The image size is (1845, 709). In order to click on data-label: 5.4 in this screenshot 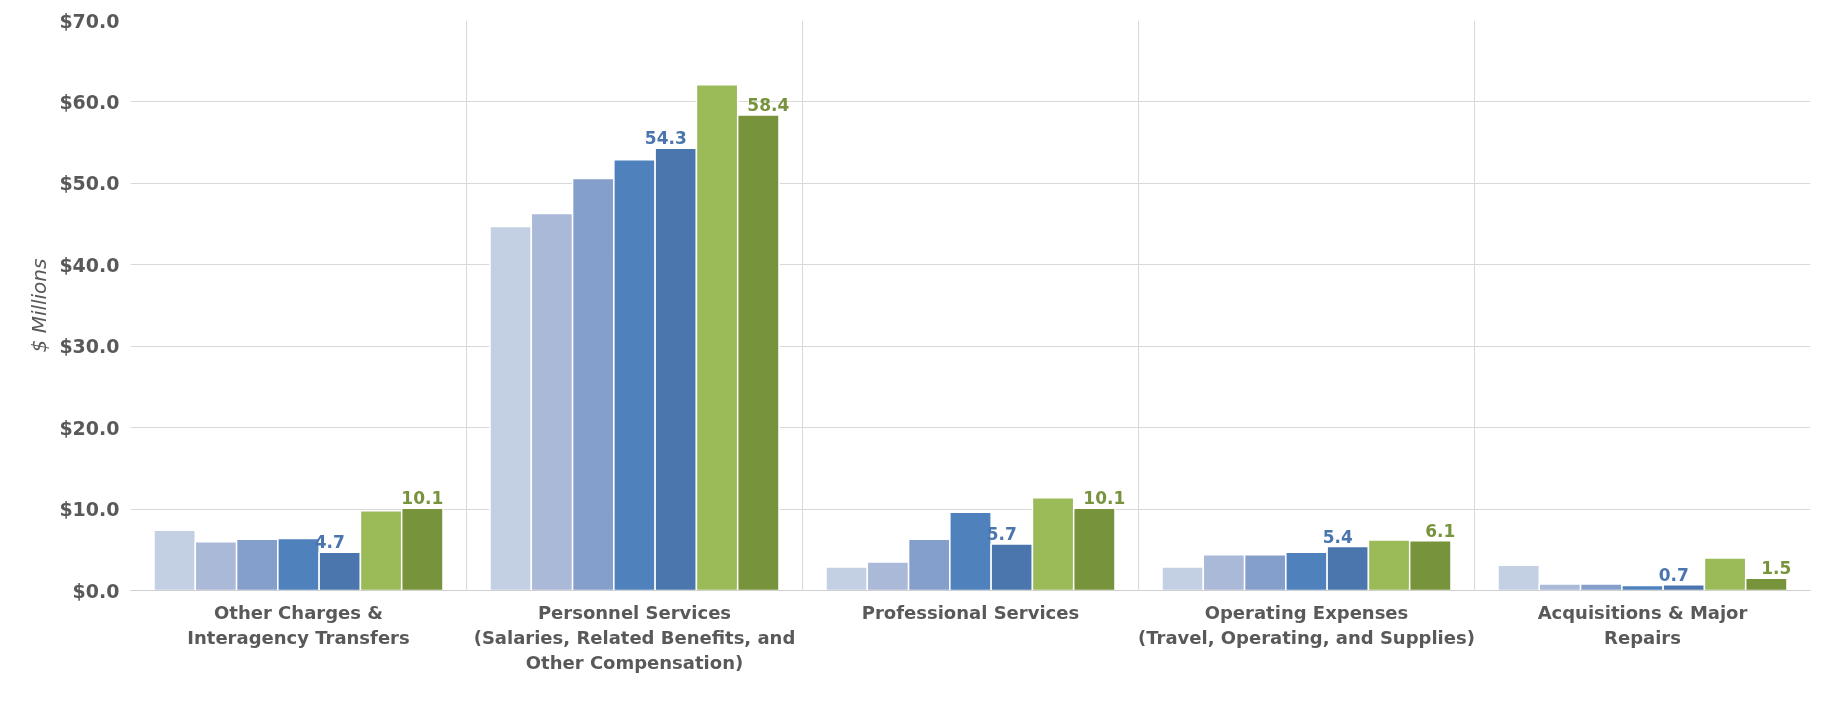, I will do `click(1338, 536)`.